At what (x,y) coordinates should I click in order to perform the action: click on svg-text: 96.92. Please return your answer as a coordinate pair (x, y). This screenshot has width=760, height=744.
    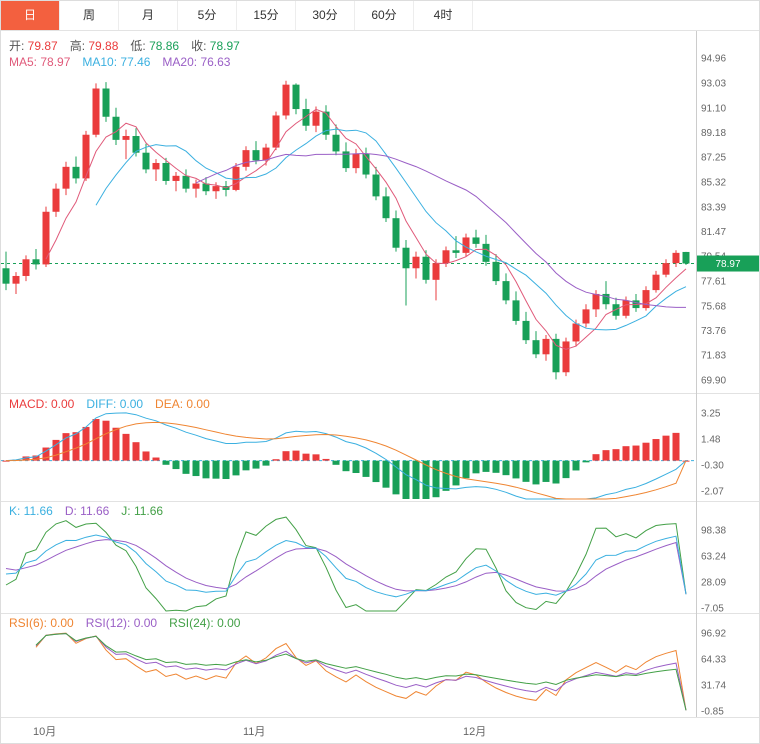
    Looking at the image, I should click on (713, 634).